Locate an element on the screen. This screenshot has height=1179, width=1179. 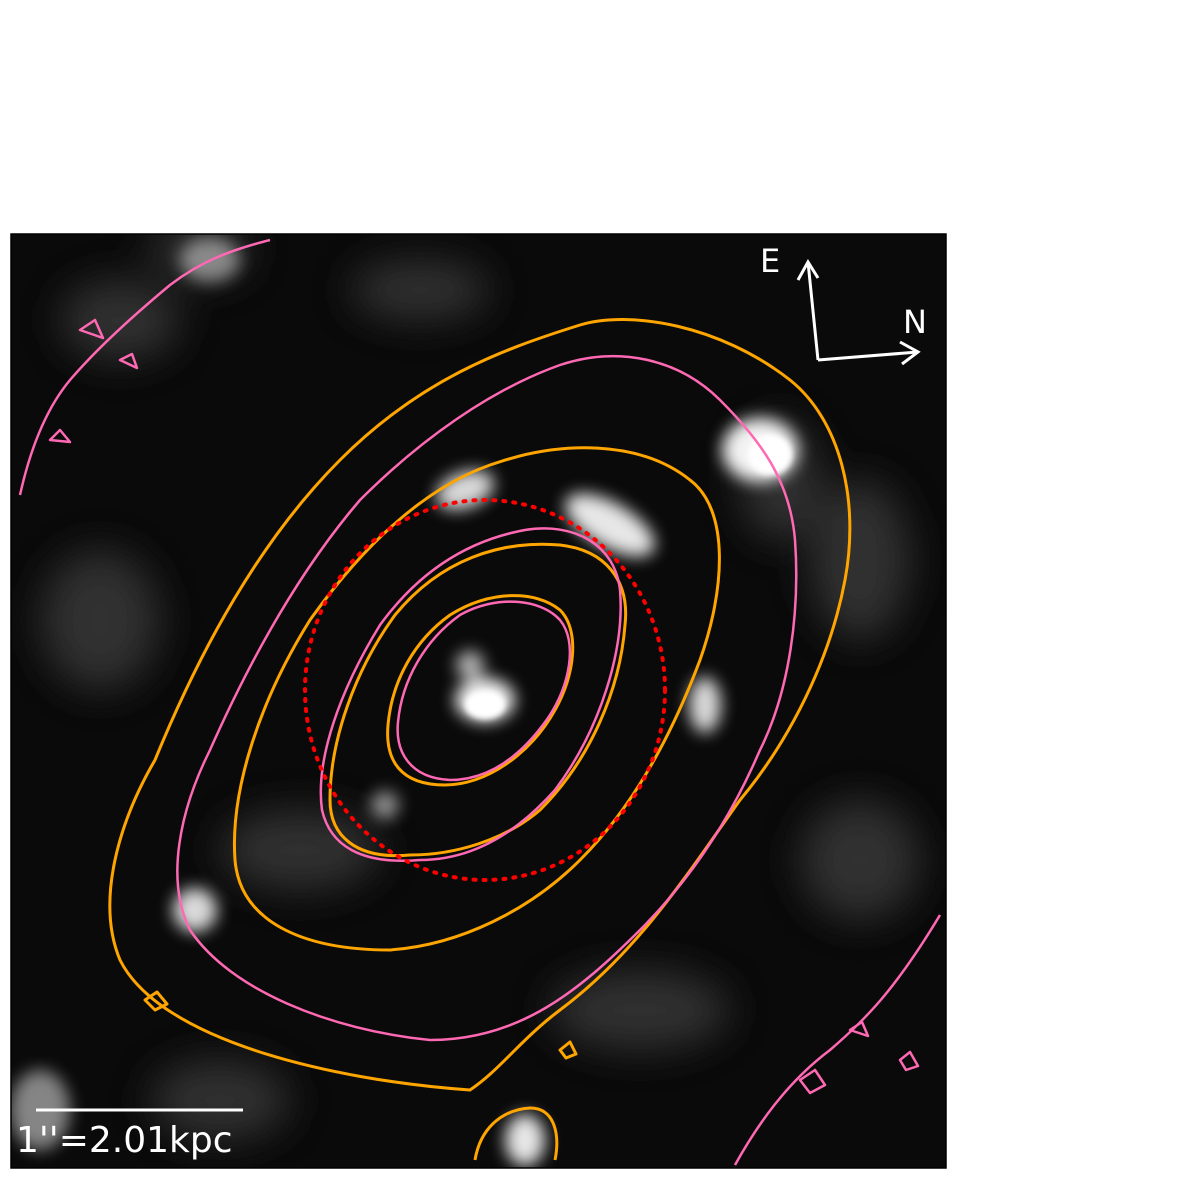
compass-north-arrow is located at coordinates (868, 356).